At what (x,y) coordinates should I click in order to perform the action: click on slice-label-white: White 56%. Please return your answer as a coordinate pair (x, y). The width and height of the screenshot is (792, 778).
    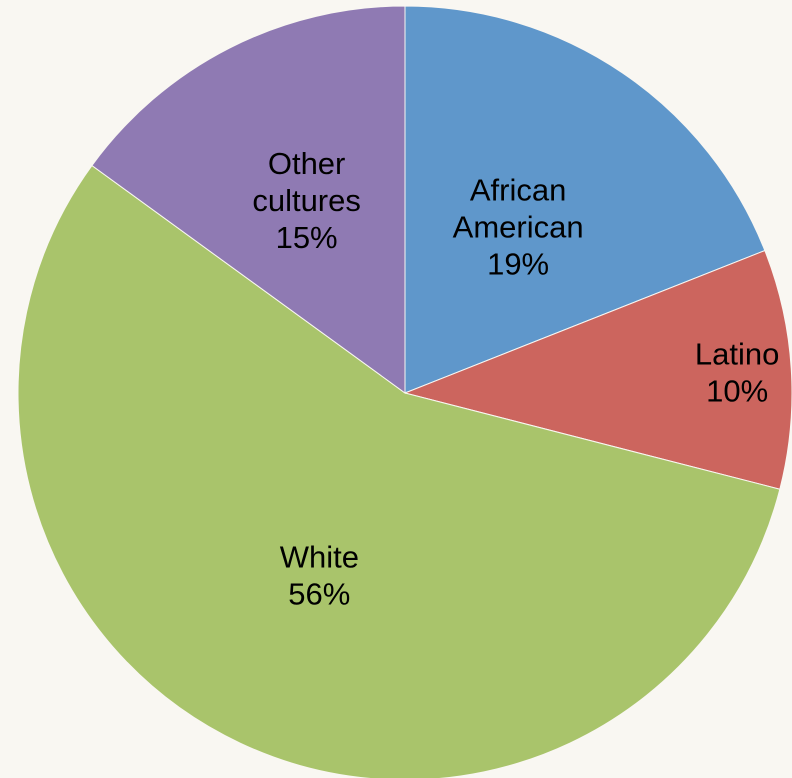
    Looking at the image, I should click on (319, 576).